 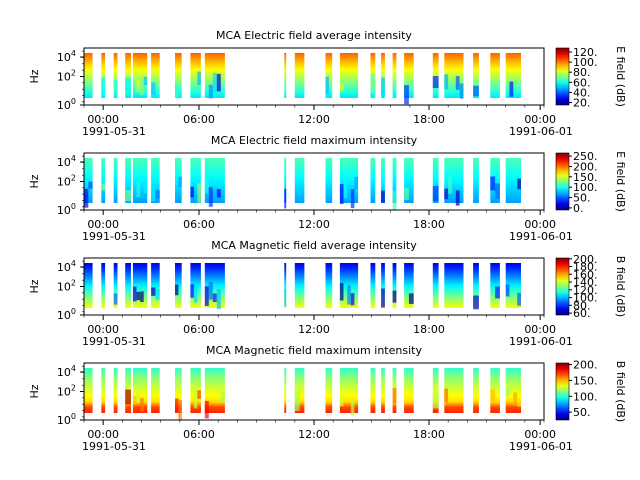 I want to click on colorbar-tick-label: 50., so click(x=582, y=198).